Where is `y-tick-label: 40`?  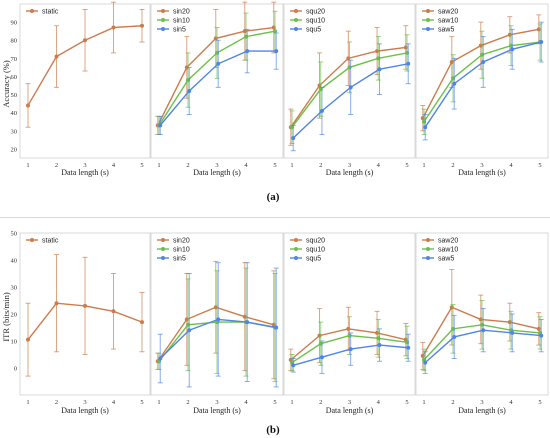
y-tick-label: 40 is located at coordinates (14, 113).